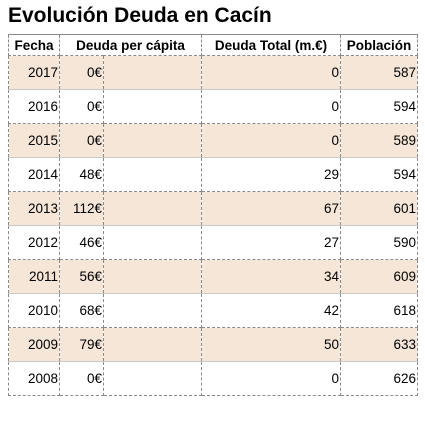  I want to click on cell-fecha: 2012, so click(34, 242).